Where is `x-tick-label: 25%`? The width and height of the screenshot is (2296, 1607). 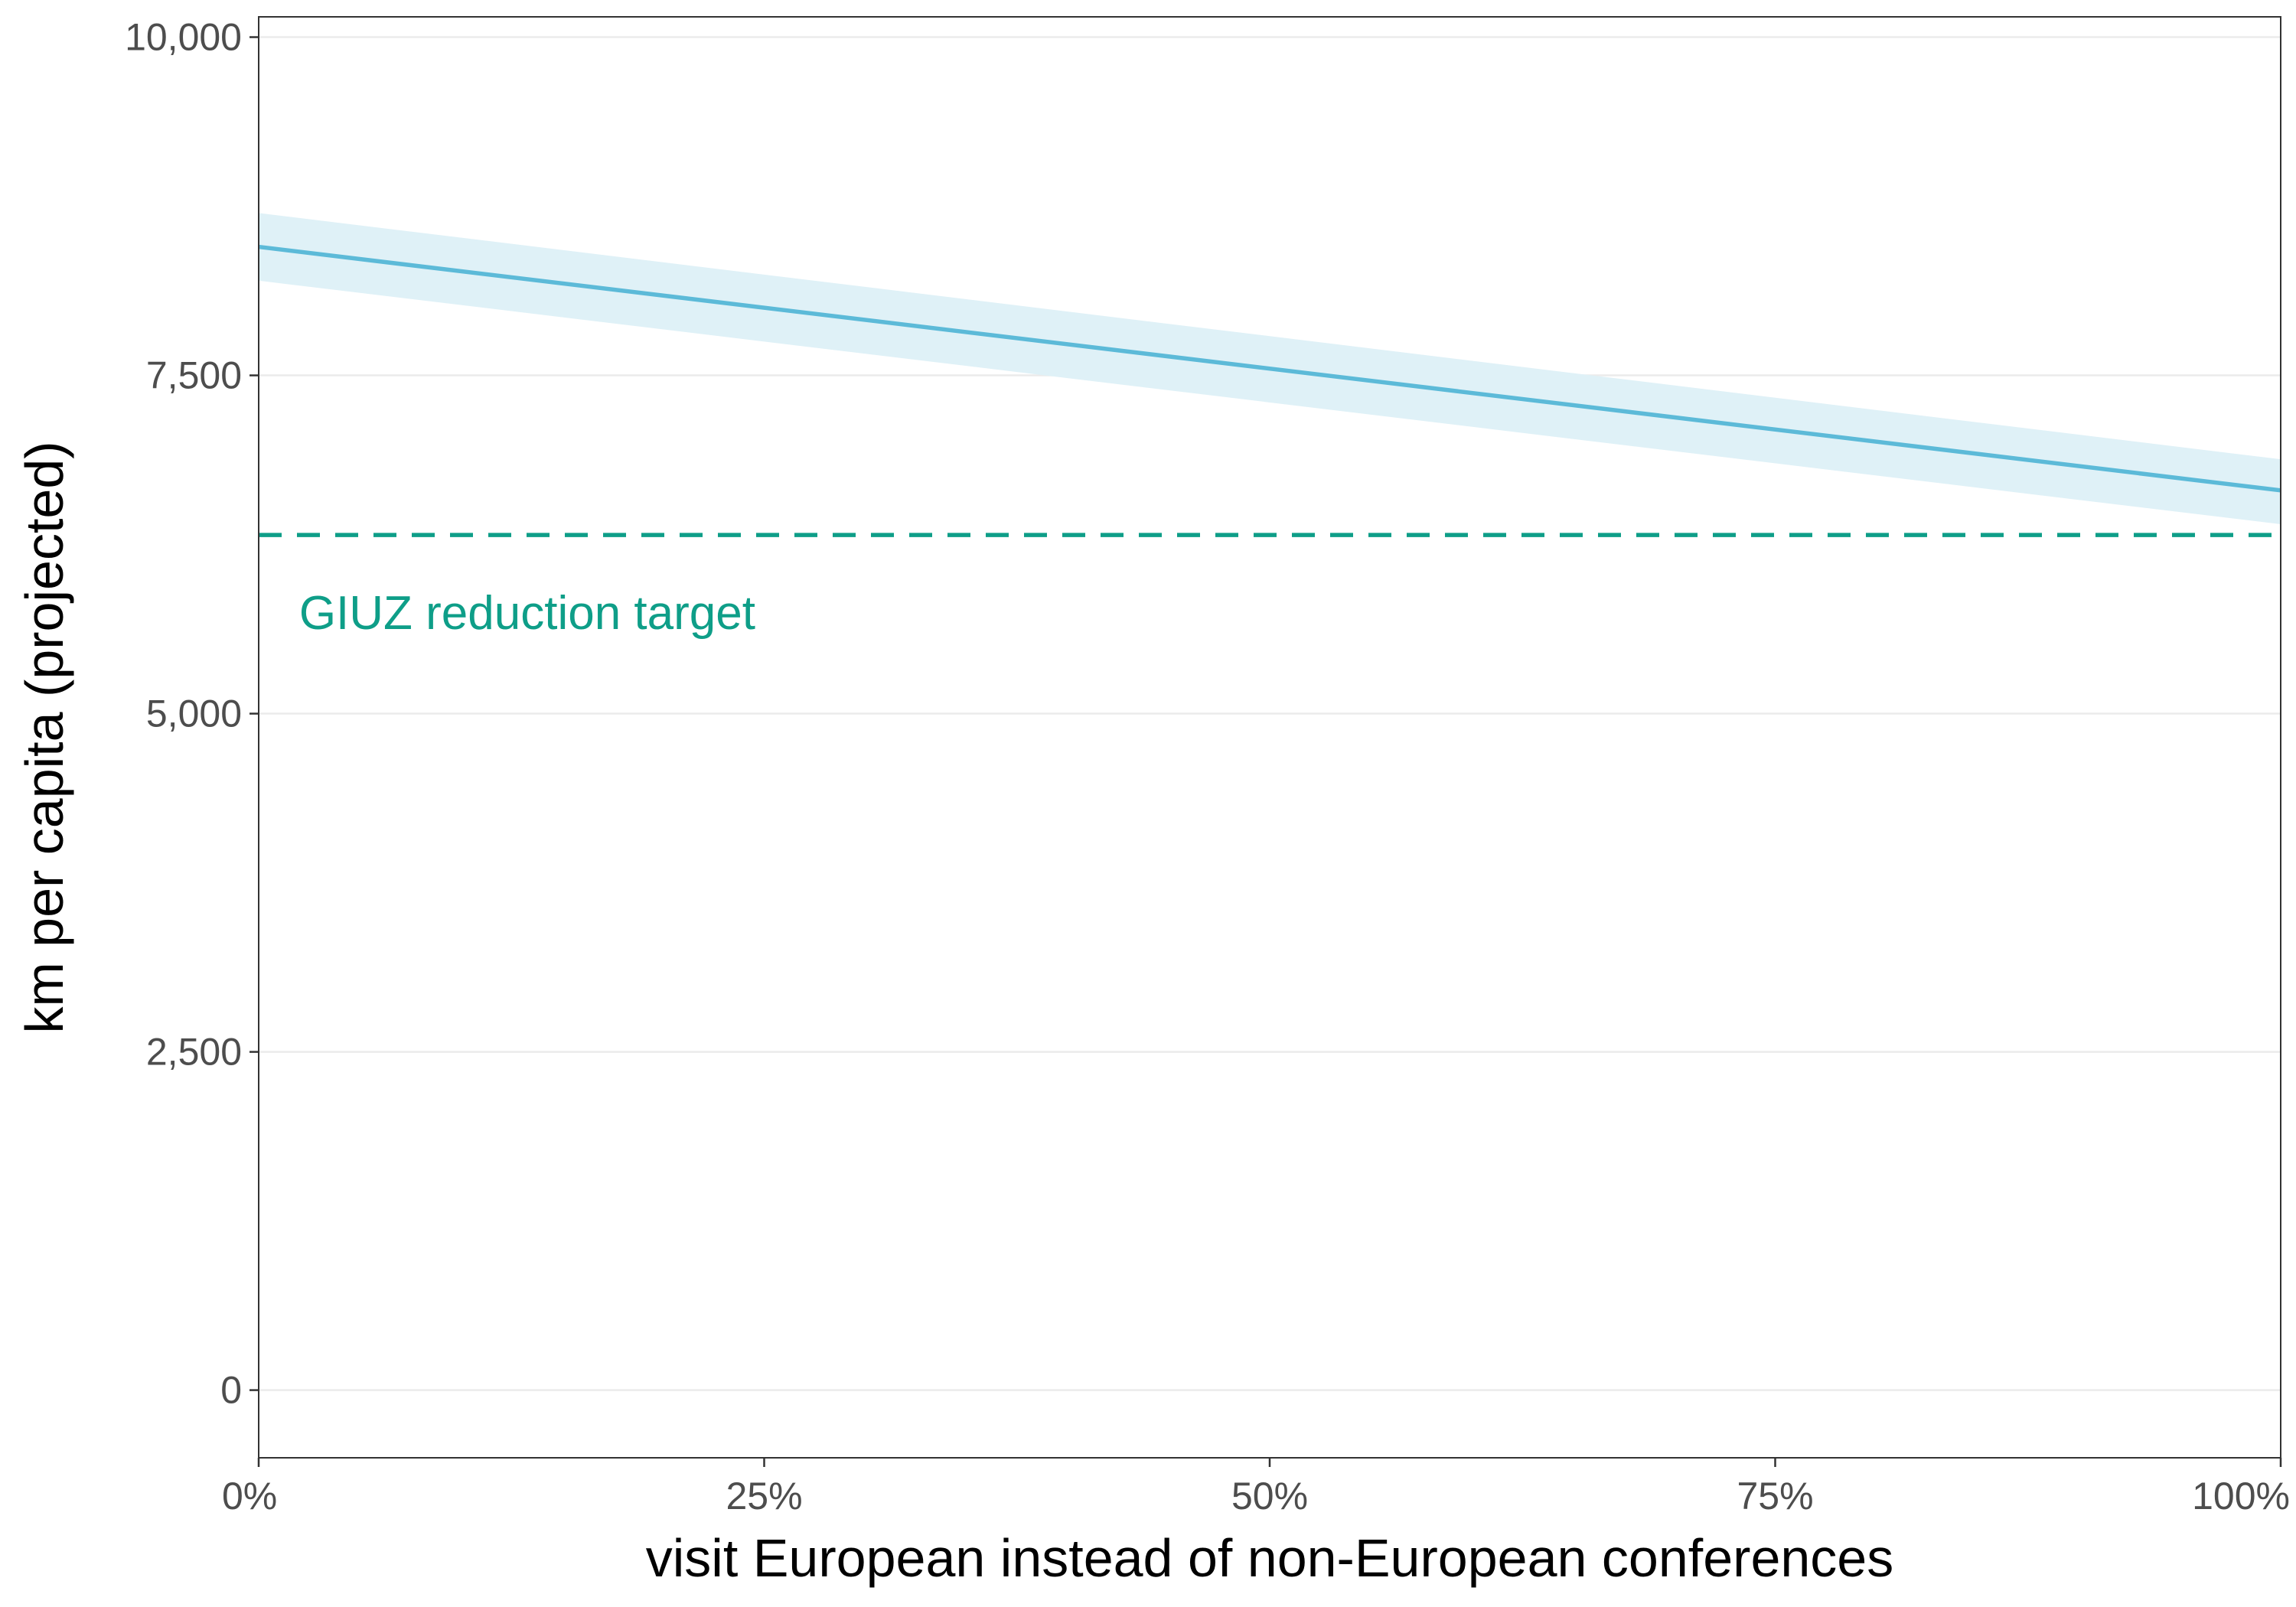 x-tick-label: 25% is located at coordinates (764, 1496).